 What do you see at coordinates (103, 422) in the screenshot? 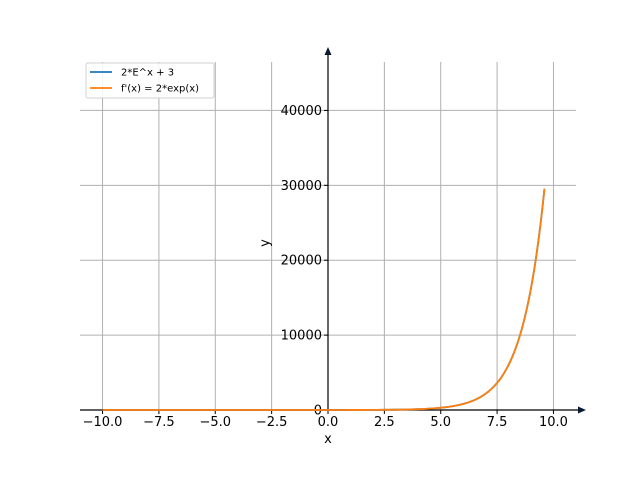
I see `x-tick-label: −10.0` at bounding box center [103, 422].